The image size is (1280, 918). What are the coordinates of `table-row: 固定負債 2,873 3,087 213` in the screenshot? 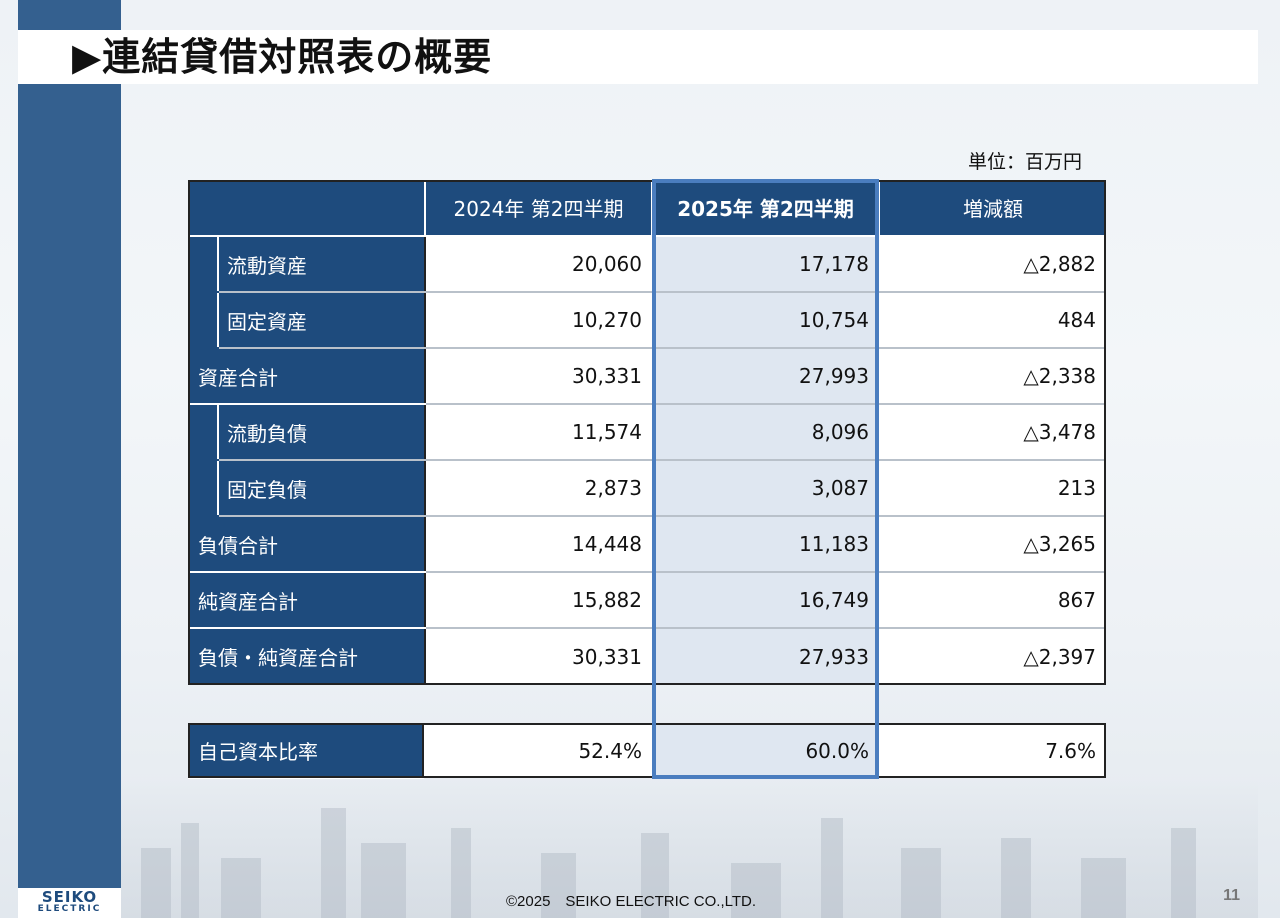 It's located at (647, 488).